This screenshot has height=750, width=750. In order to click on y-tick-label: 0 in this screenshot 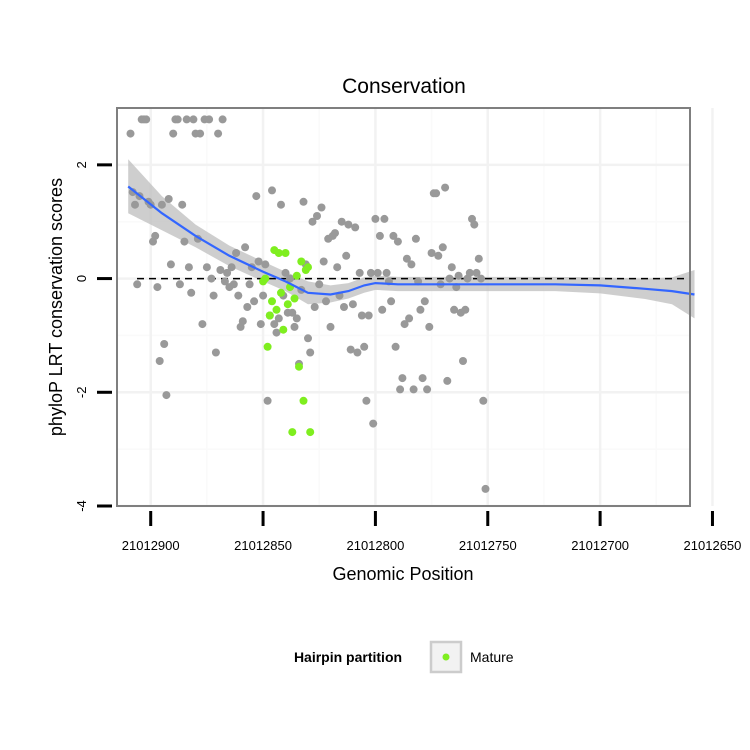, I will do `click(81, 278)`.